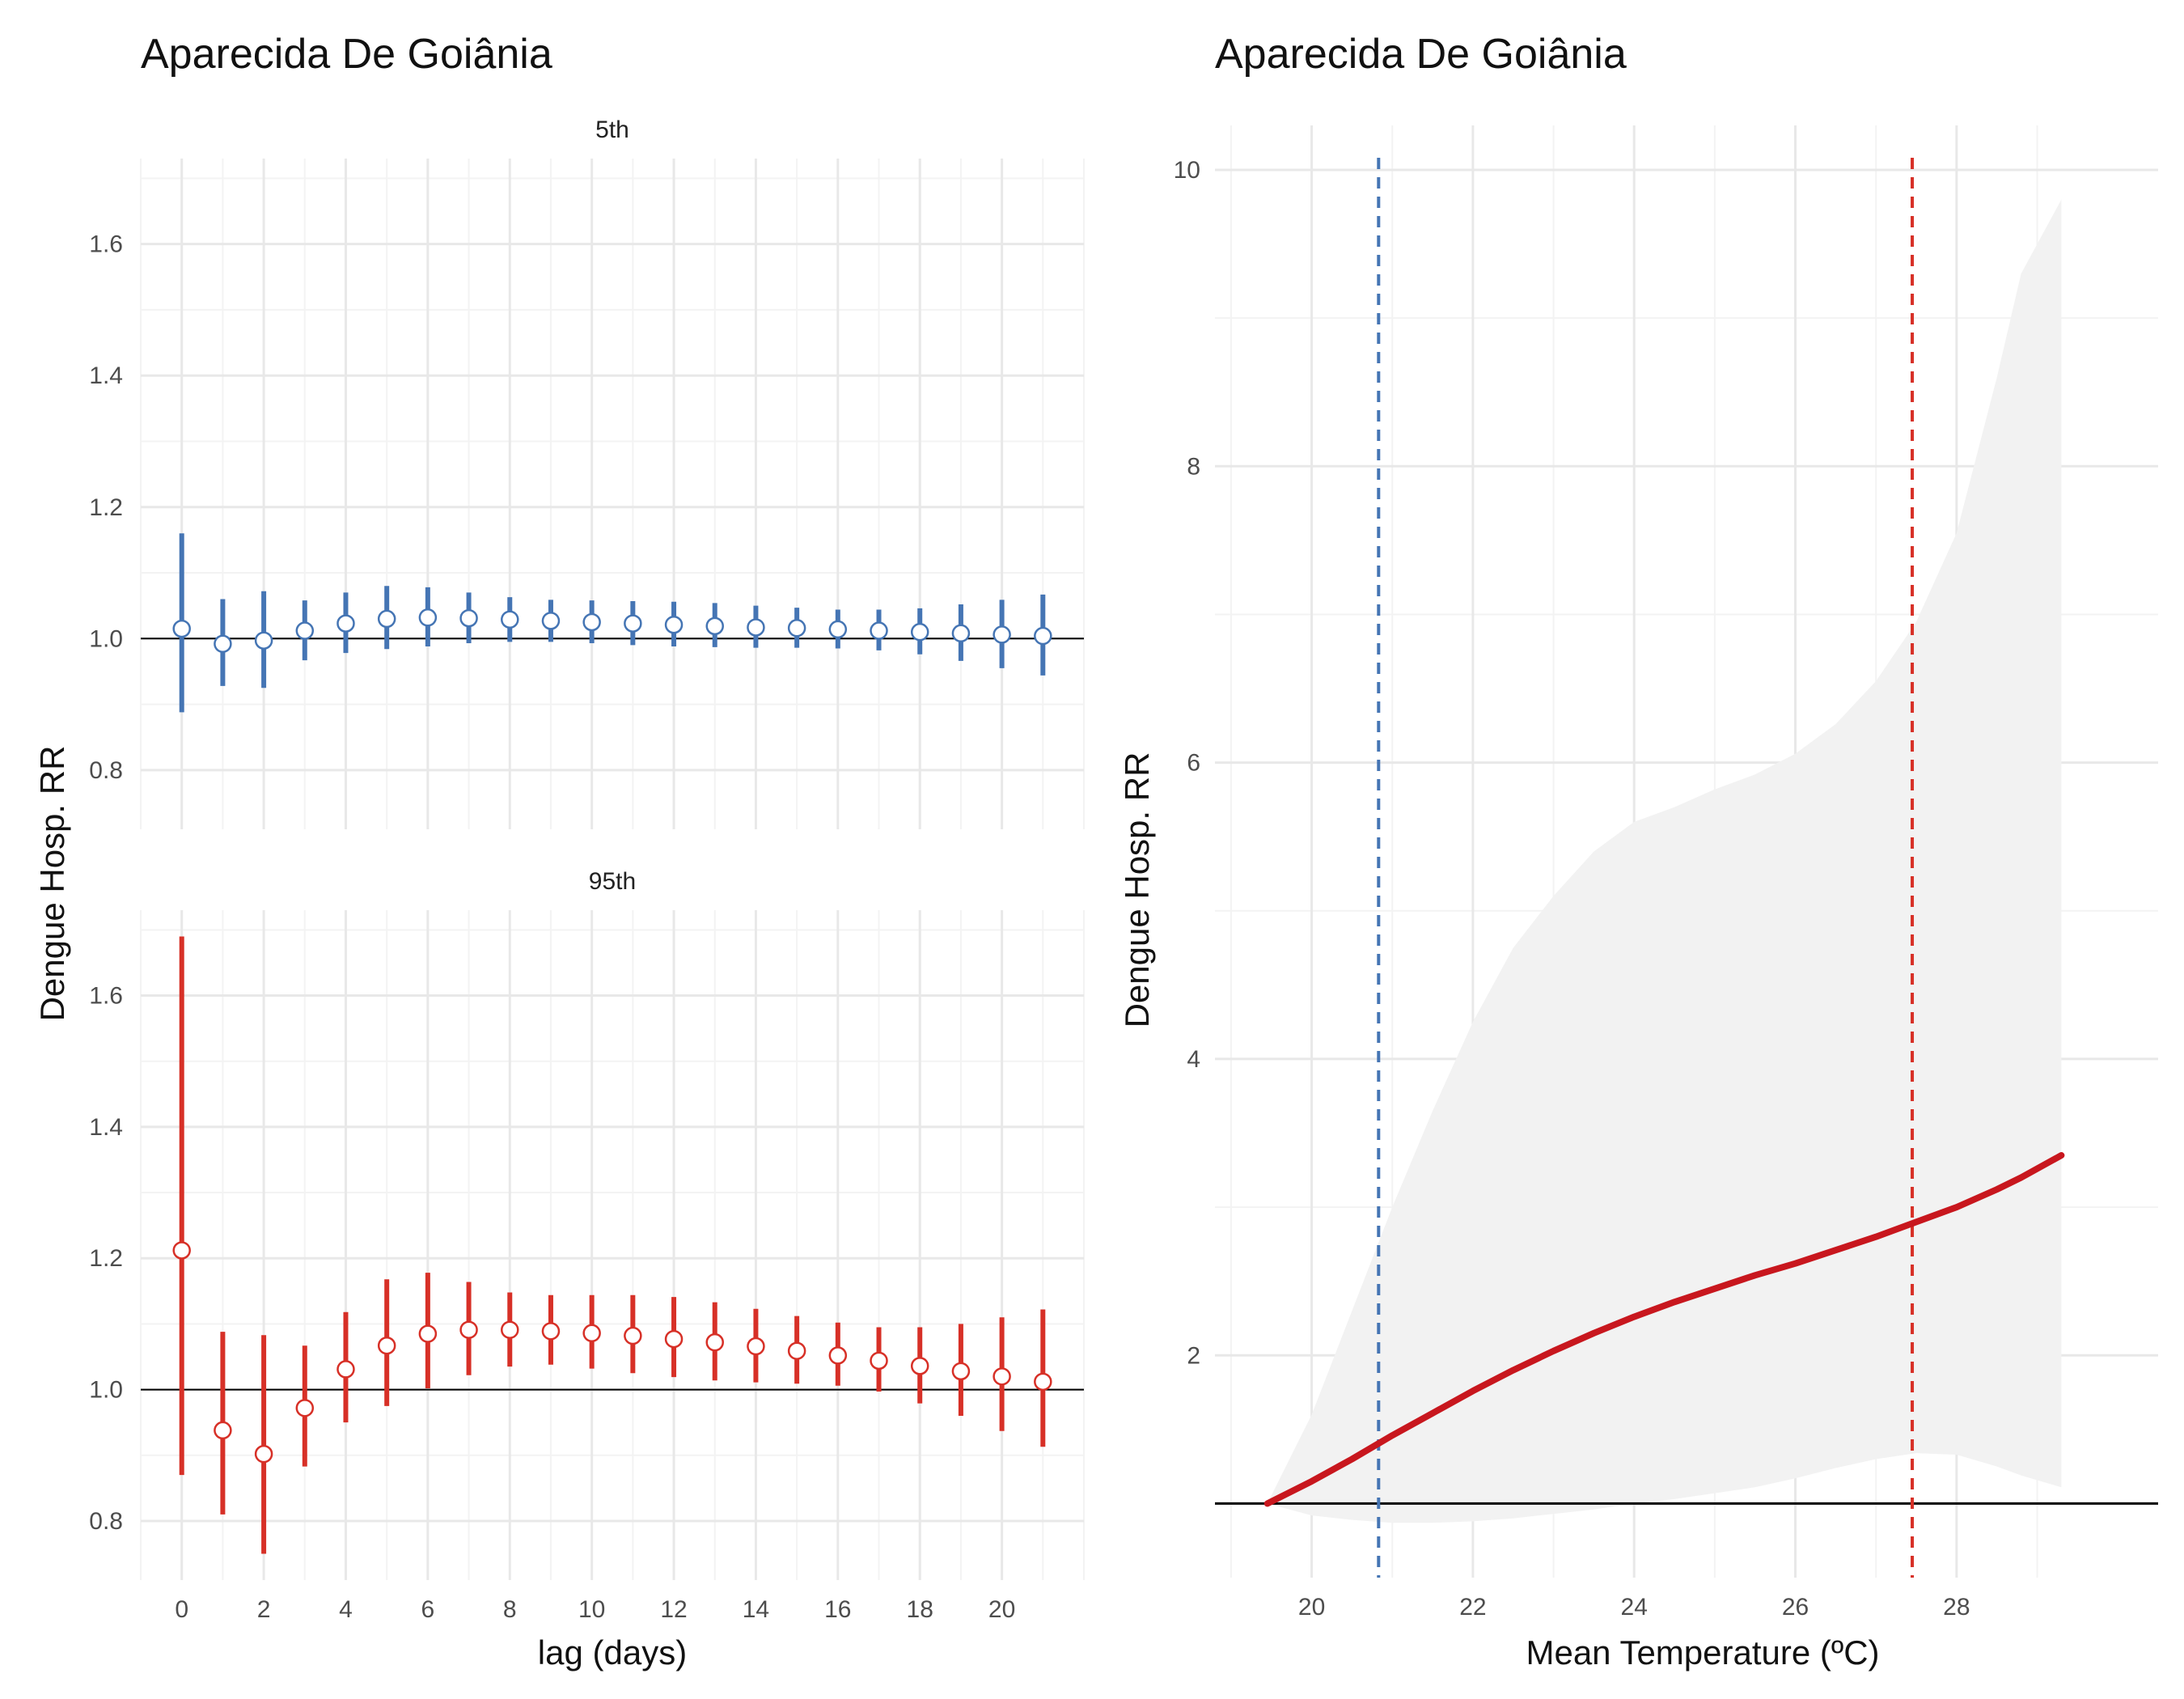 This screenshot has width=2184, height=1699. I want to click on x-tick-label: 18, so click(920, 1609).